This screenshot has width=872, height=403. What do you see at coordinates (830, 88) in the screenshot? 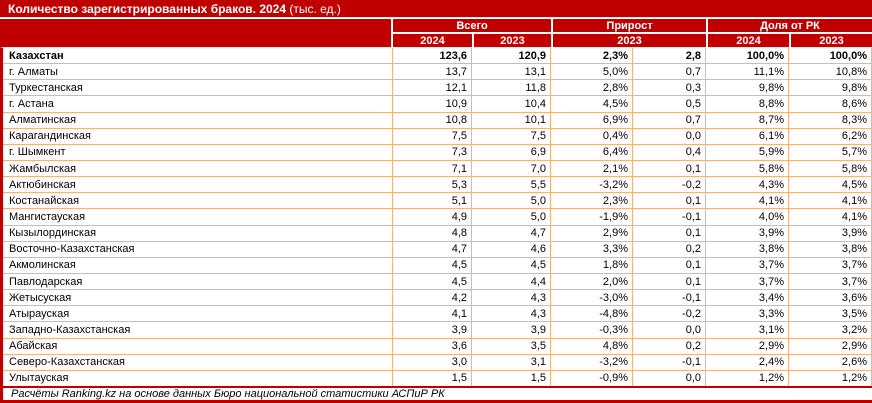
I see `share-2023-cell: 9,8%` at bounding box center [830, 88].